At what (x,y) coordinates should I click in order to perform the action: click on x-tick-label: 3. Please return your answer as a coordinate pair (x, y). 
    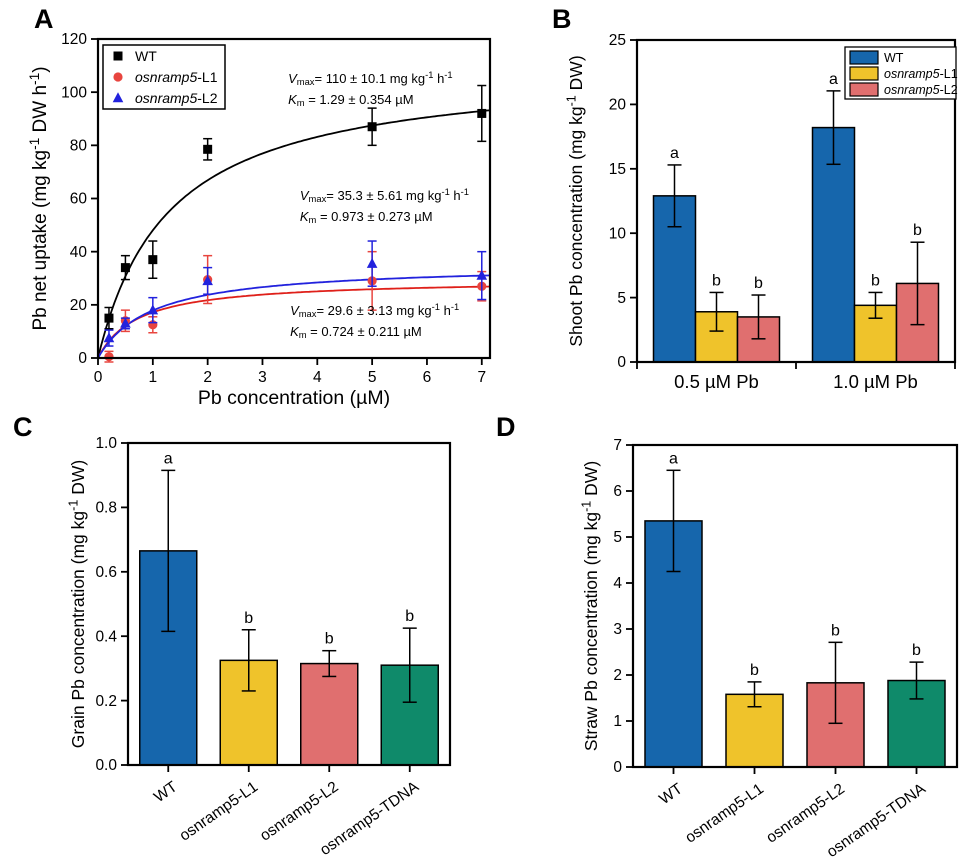
    Looking at the image, I should click on (262, 377).